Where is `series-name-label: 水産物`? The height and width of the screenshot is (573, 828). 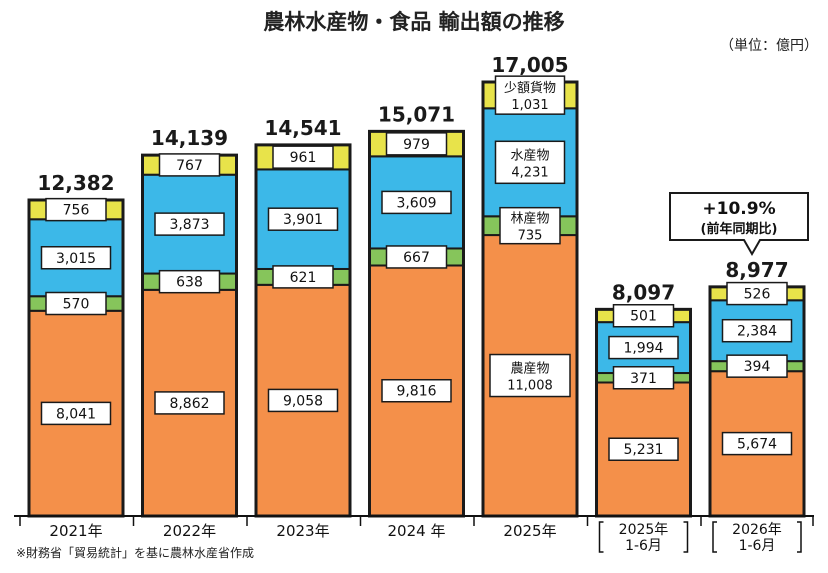 series-name-label: 水産物 is located at coordinates (529, 155).